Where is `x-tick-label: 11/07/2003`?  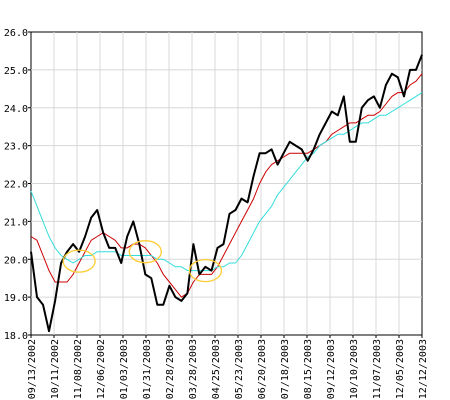 x-tick-label: 11/07/2003 is located at coordinates (377, 369).